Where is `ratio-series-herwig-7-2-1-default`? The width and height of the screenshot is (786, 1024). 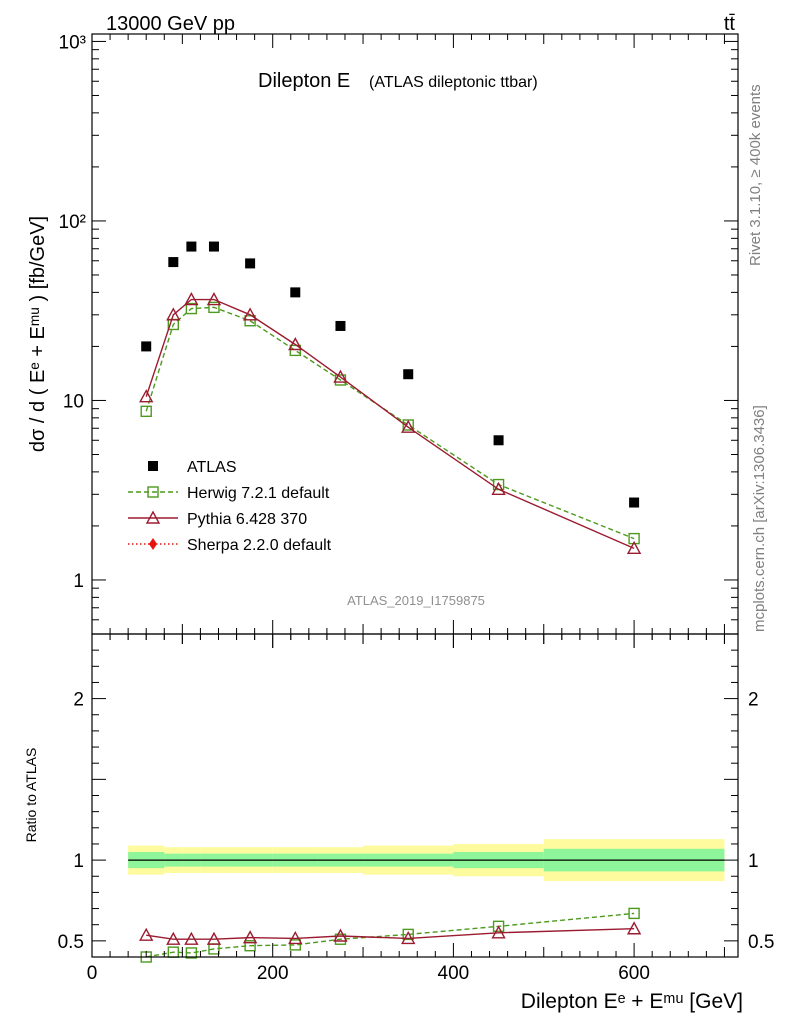
ratio-series-herwig-7-2-1-default is located at coordinates (390, 935).